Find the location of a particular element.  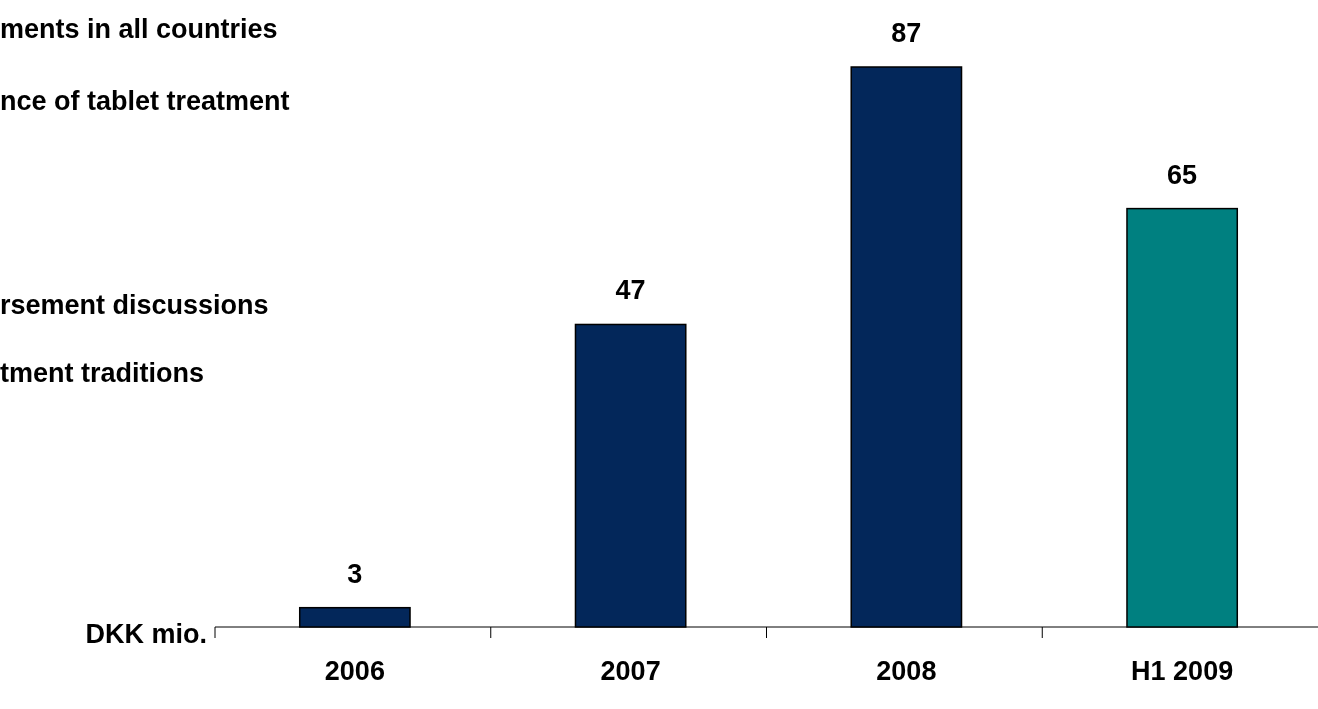

data-label: 87 is located at coordinates (906, 33).